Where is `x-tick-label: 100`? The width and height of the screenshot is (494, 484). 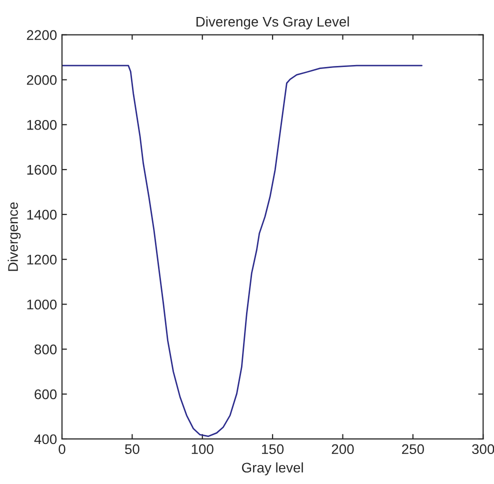 x-tick-label: 100 is located at coordinates (203, 449).